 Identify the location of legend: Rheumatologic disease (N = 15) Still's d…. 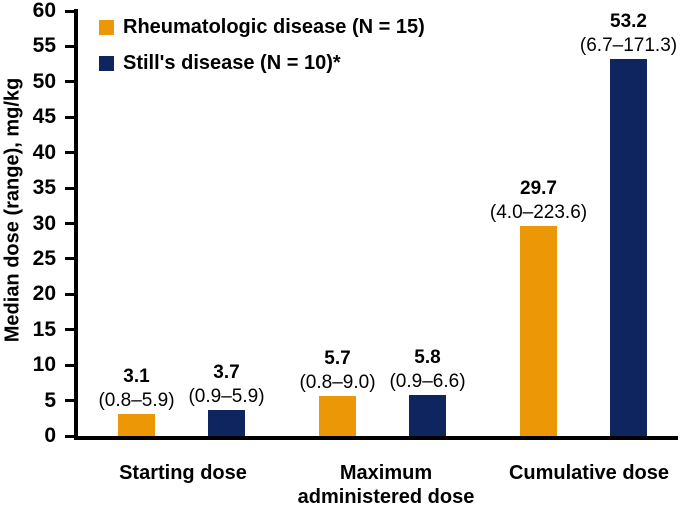
(262, 52).